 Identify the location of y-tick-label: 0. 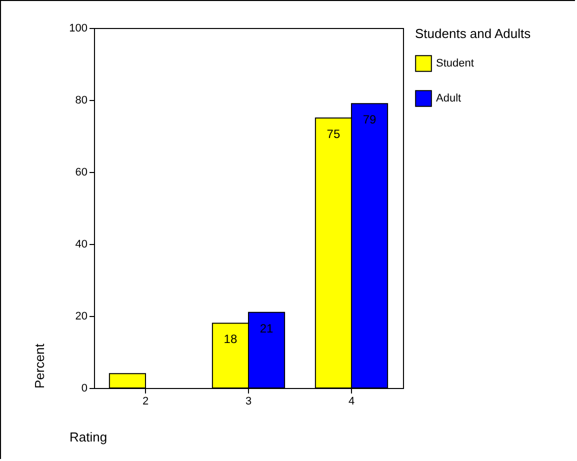
(84, 388).